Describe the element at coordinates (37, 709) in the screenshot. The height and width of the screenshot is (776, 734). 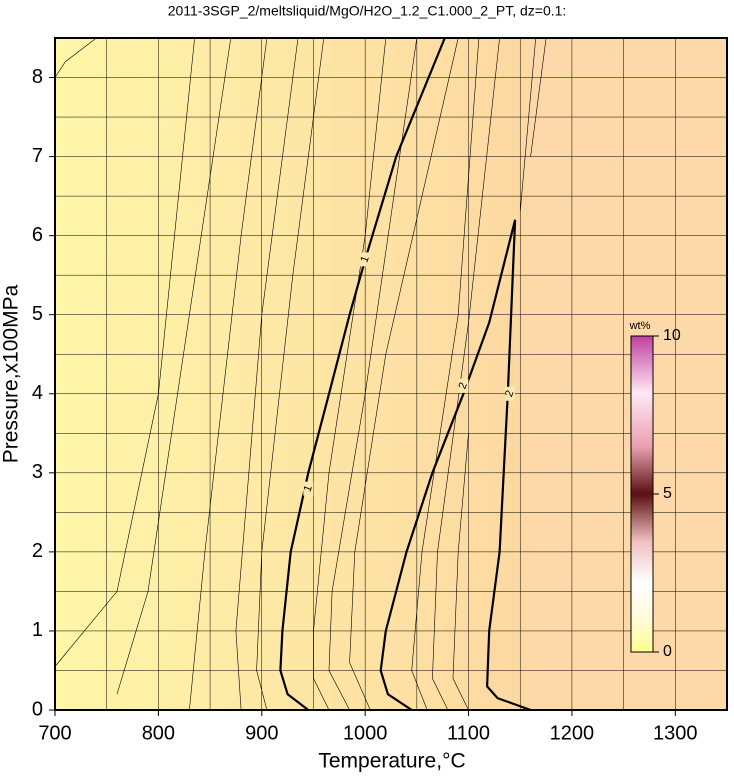
I see `y-tick-label: 0` at that location.